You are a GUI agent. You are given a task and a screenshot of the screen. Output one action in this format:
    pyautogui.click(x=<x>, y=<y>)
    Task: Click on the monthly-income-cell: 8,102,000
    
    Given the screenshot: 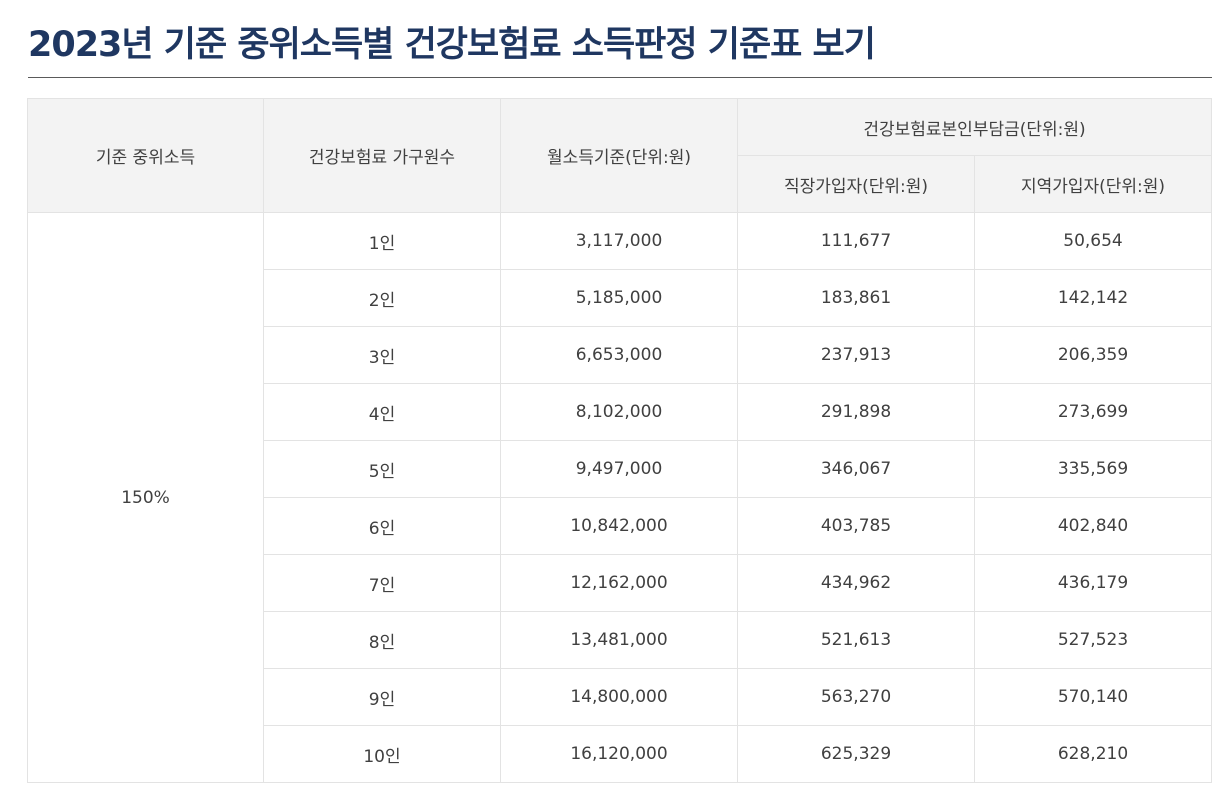 What is the action you would take?
    pyautogui.click(x=619, y=412)
    